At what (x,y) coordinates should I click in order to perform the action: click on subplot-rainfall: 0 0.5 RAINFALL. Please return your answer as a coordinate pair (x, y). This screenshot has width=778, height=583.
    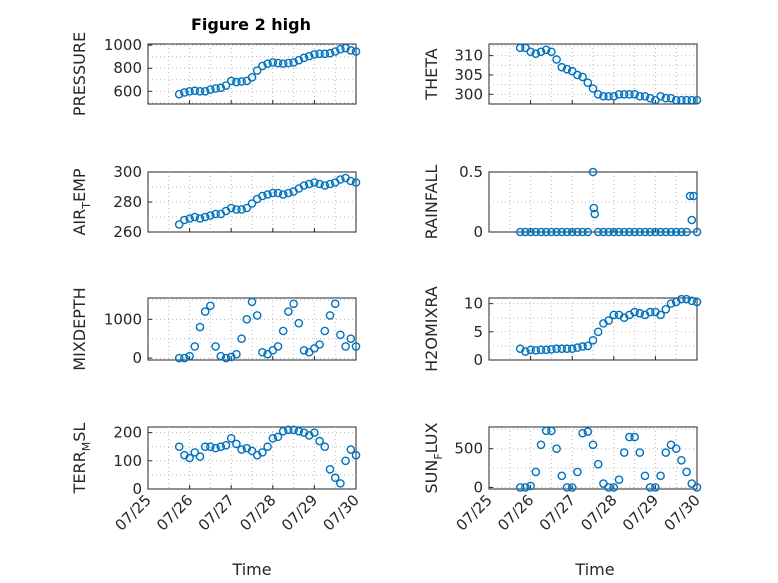
    Looking at the image, I should click on (562, 202).